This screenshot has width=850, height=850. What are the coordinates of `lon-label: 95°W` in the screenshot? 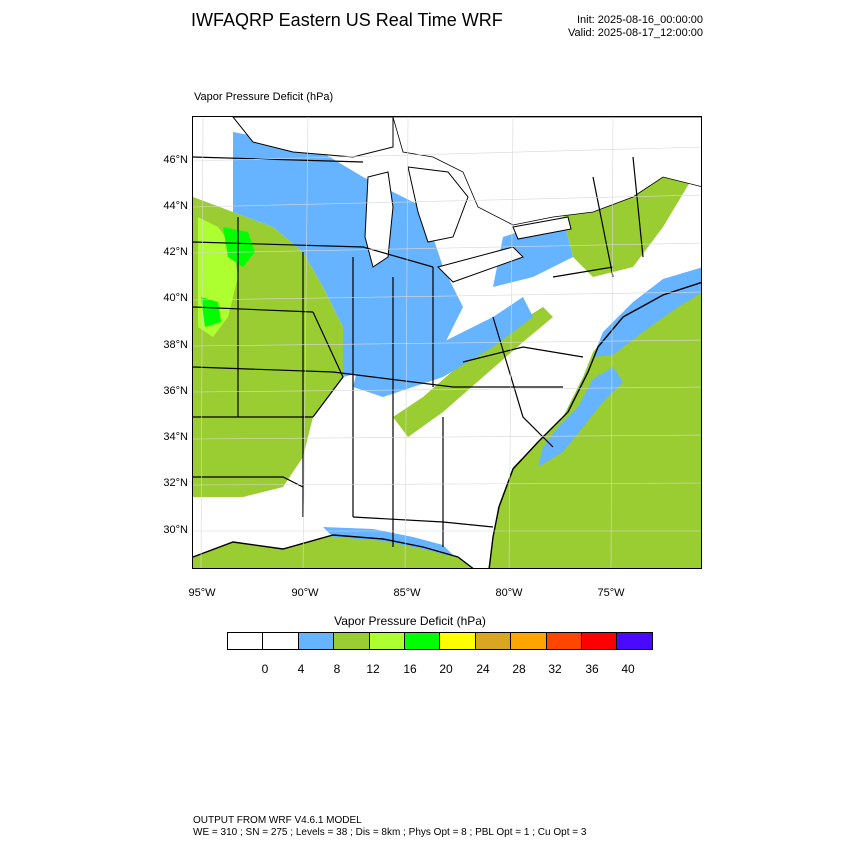 It's located at (202, 593).